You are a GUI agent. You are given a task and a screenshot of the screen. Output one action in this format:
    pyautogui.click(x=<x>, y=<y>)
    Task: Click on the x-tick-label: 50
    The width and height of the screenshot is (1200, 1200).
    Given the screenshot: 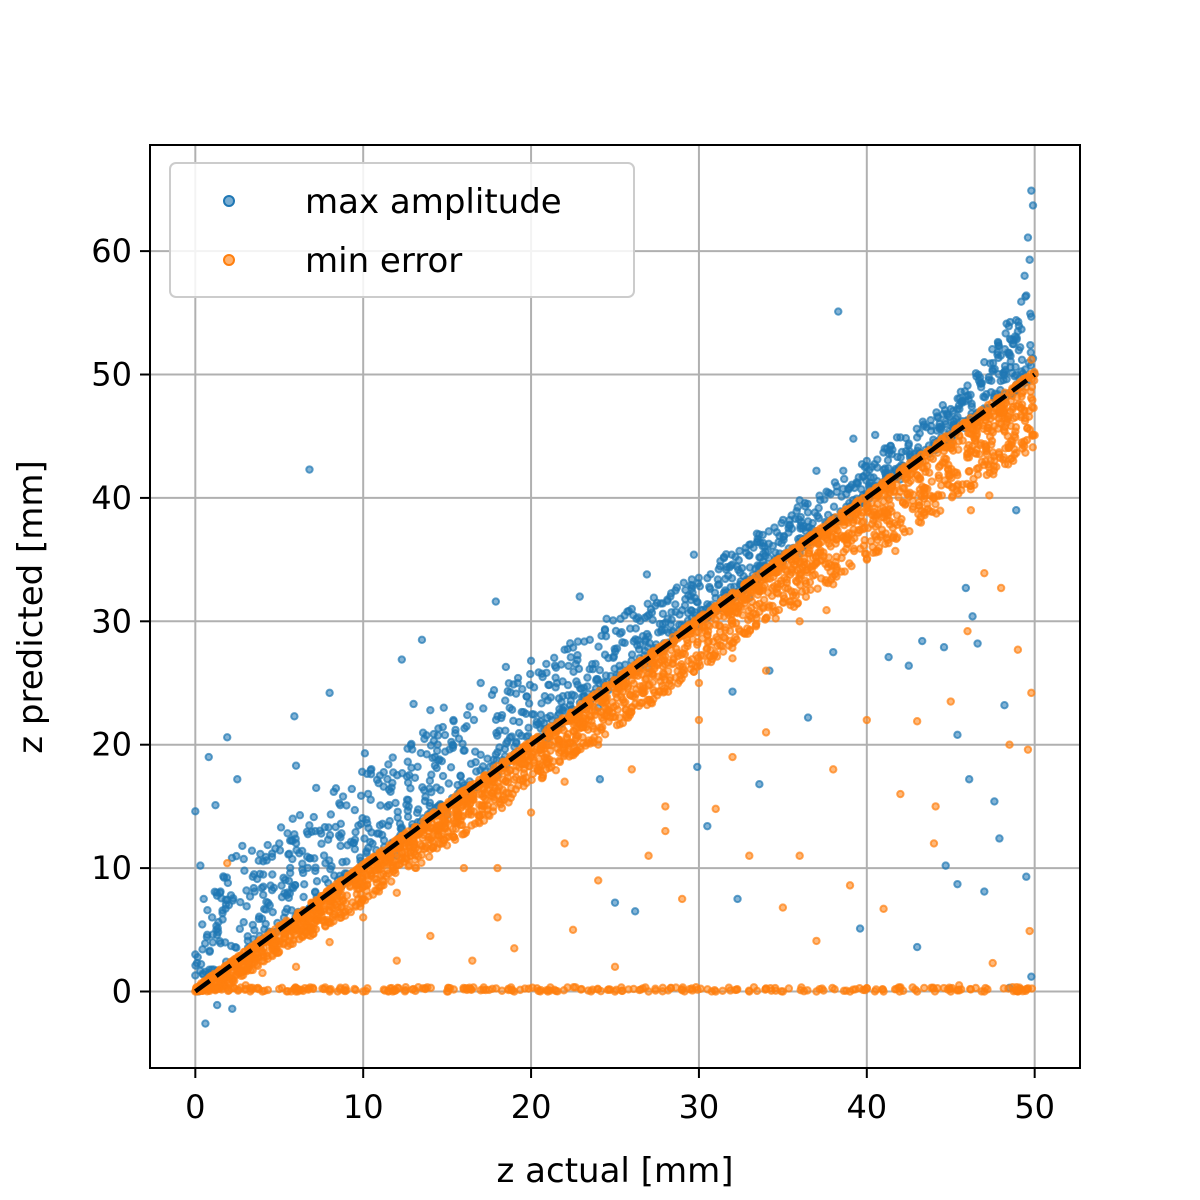 What is the action you would take?
    pyautogui.click(x=1034, y=1107)
    